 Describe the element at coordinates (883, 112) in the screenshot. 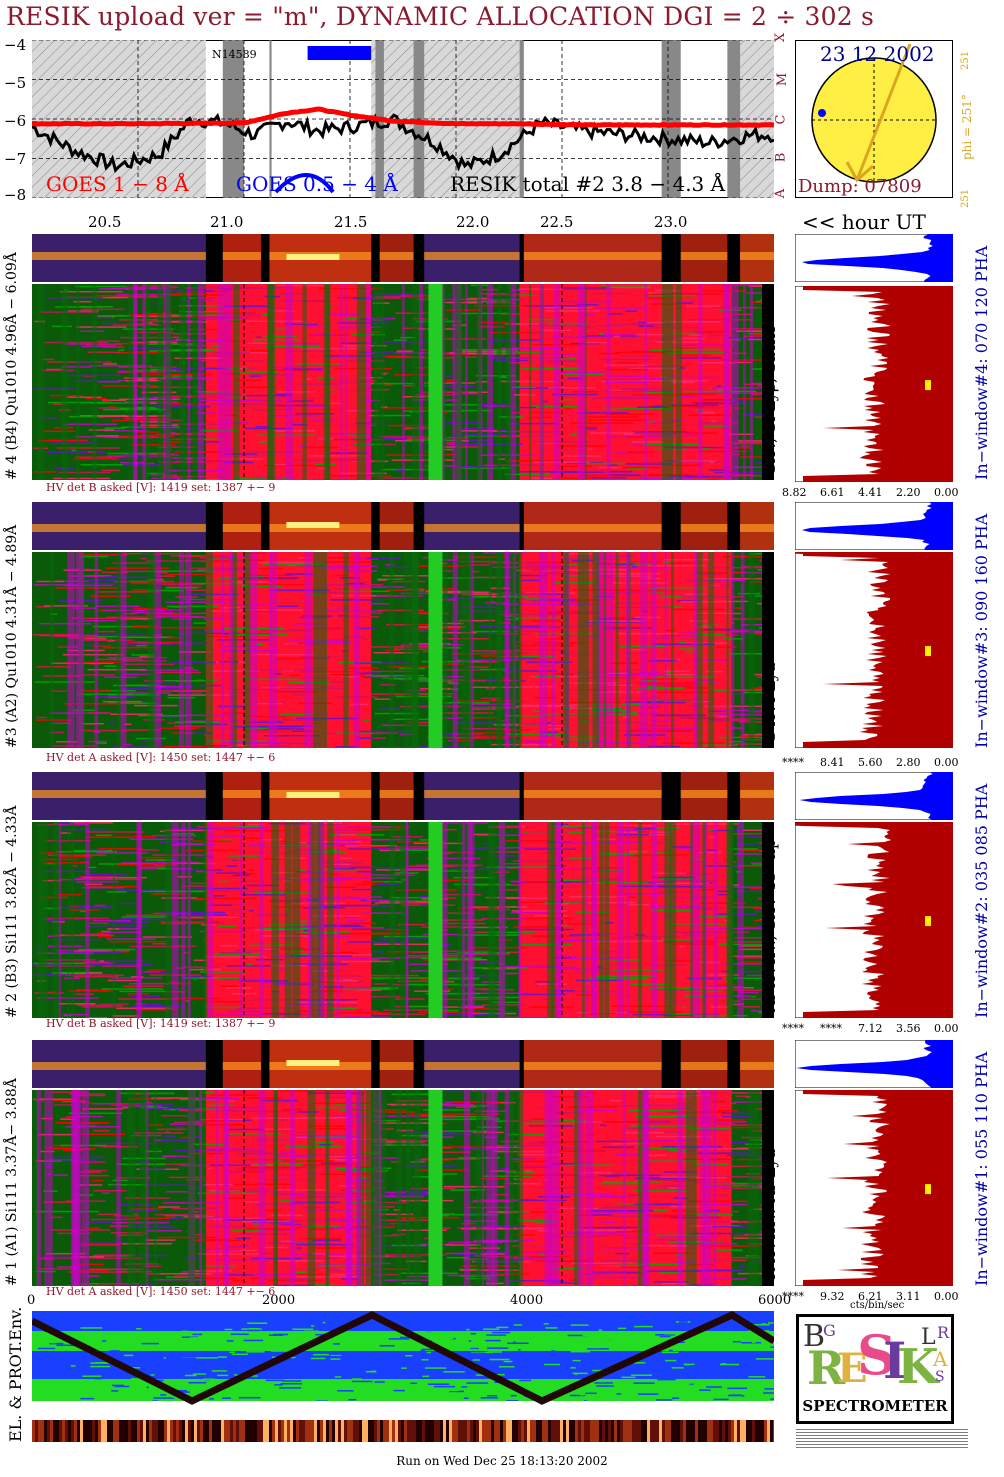

I see `phi-arrow` at that location.